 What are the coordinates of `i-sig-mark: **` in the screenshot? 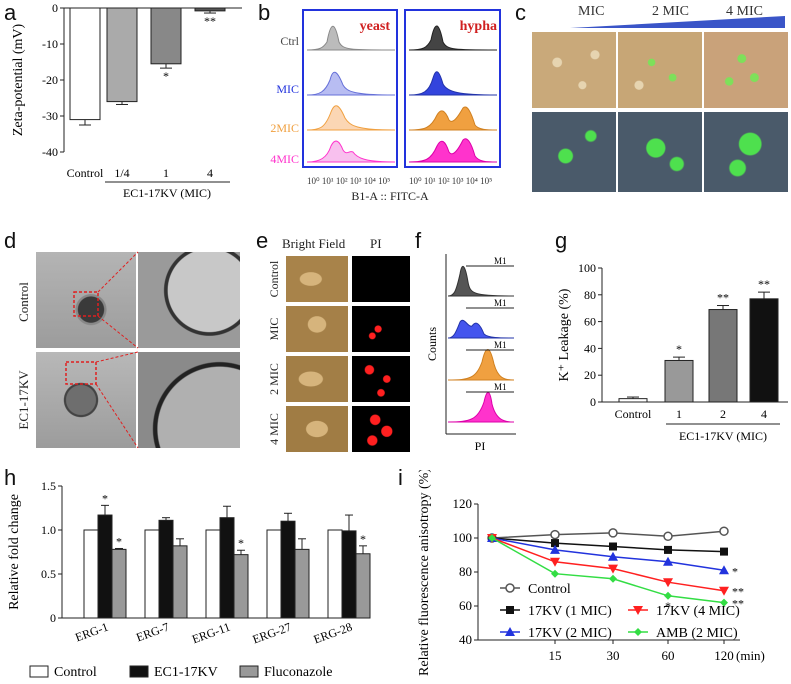 It's located at (738, 604).